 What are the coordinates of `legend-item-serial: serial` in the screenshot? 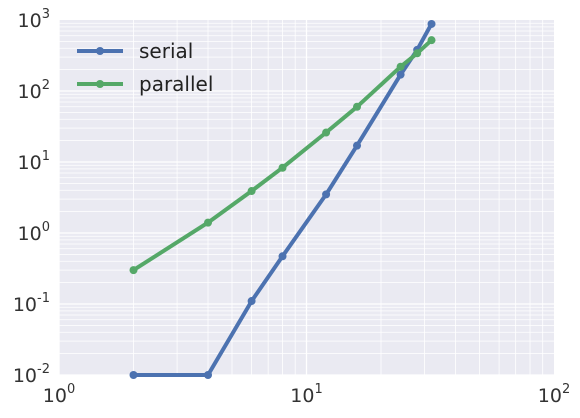 It's located at (135, 51).